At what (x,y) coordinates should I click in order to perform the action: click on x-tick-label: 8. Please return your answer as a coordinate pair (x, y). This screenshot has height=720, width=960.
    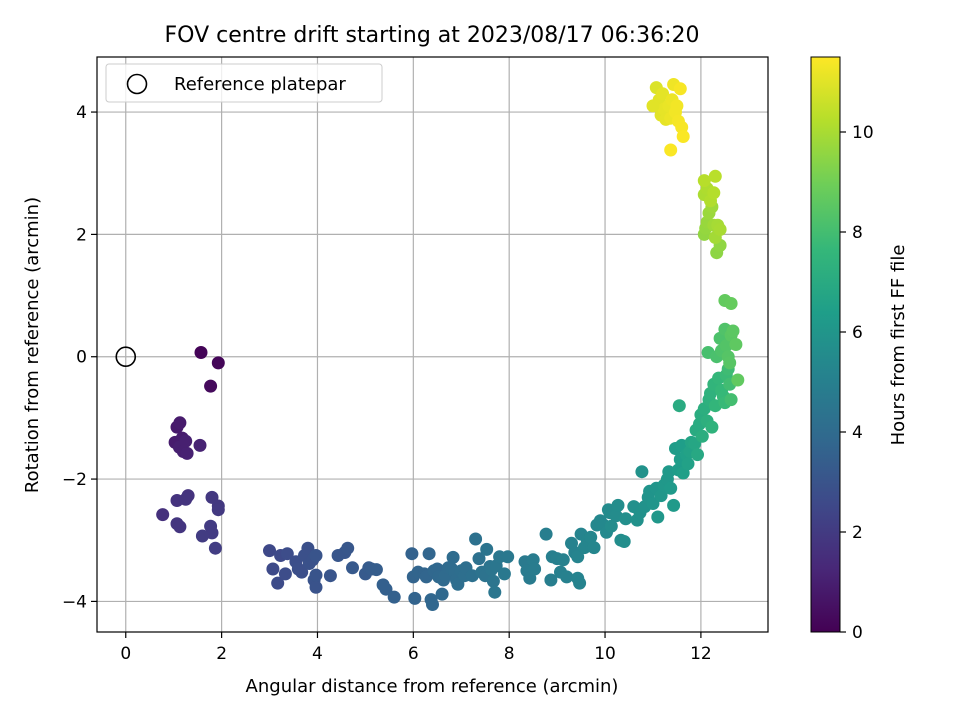
    Looking at the image, I should click on (509, 654).